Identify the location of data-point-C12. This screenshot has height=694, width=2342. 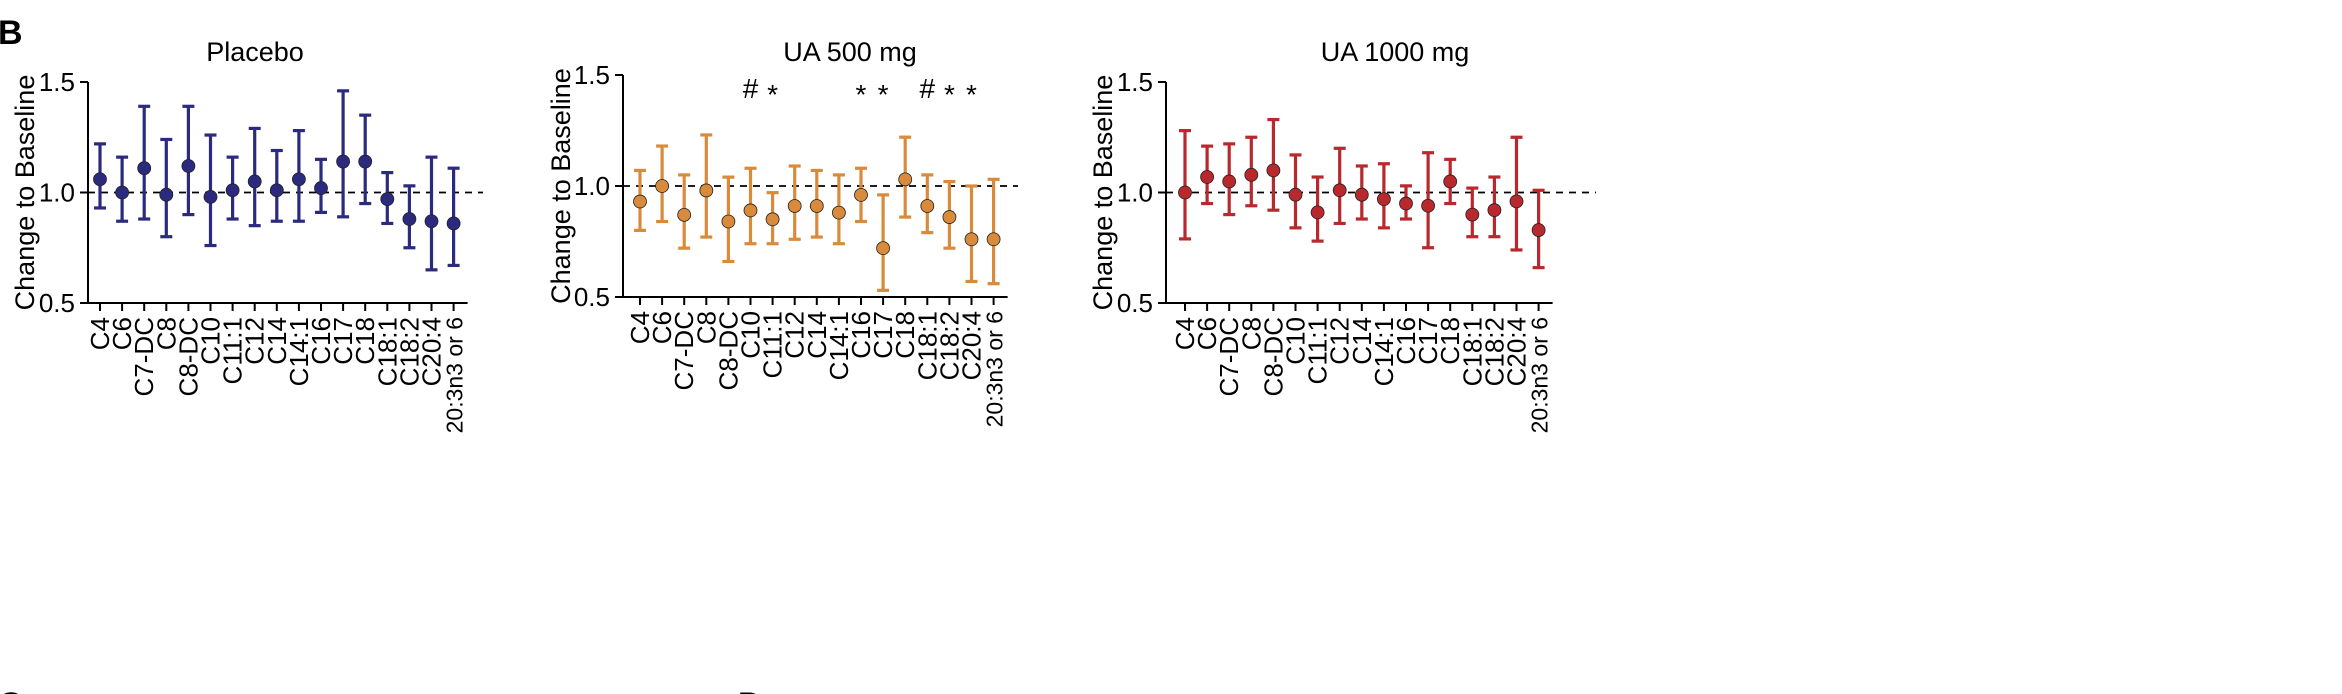
(794, 202).